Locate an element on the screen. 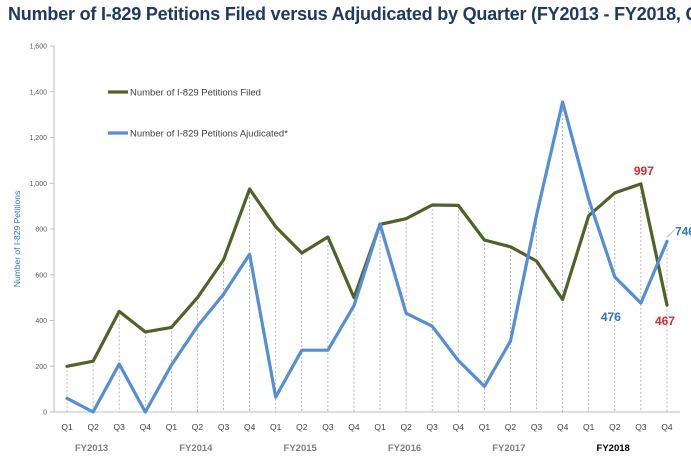 Image resolution: width=691 pixels, height=463 pixels. fiscal-year-label: FY2013 is located at coordinates (91, 448).